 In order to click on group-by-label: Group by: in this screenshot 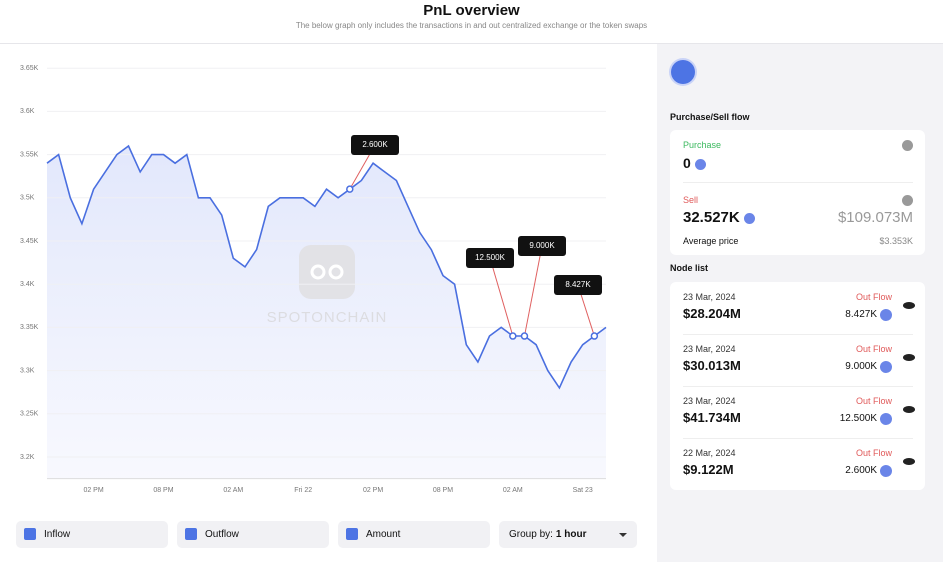, I will do `click(531, 534)`.